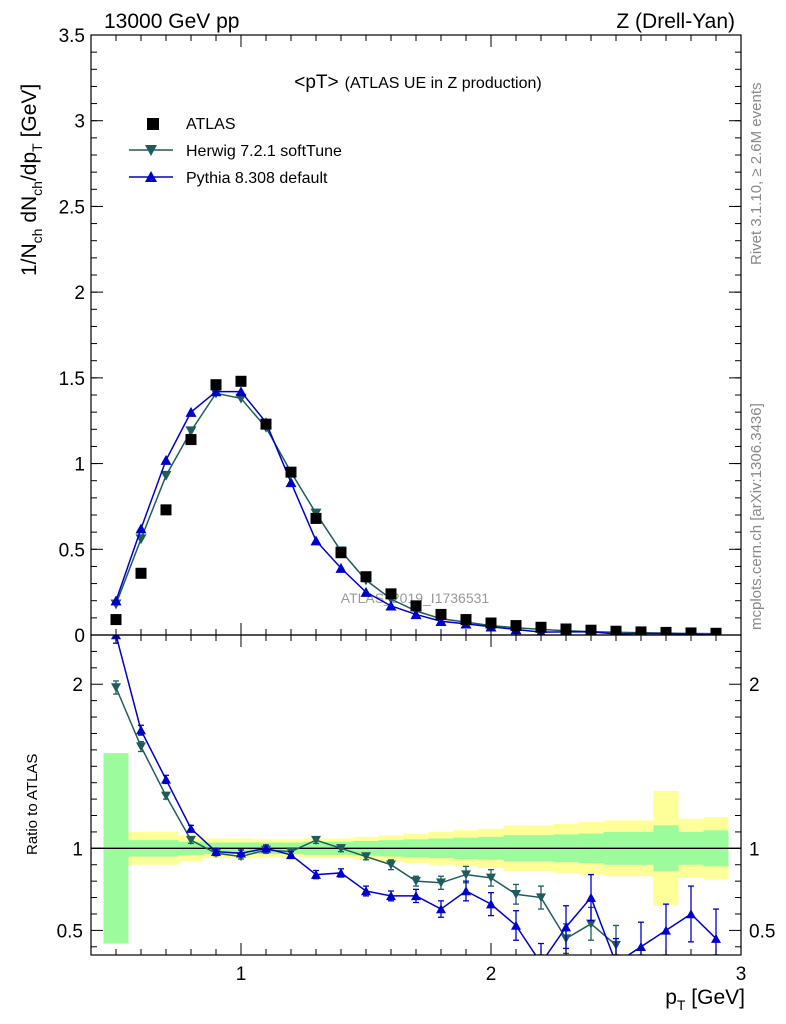 This screenshot has width=786, height=1024. I want to click on main-y-tick-label: 2.5, so click(72, 207).